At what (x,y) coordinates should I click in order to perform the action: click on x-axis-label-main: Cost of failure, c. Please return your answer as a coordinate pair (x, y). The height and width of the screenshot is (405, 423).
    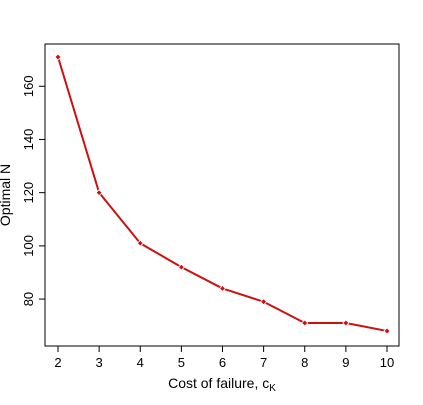
    Looking at the image, I should click on (218, 383).